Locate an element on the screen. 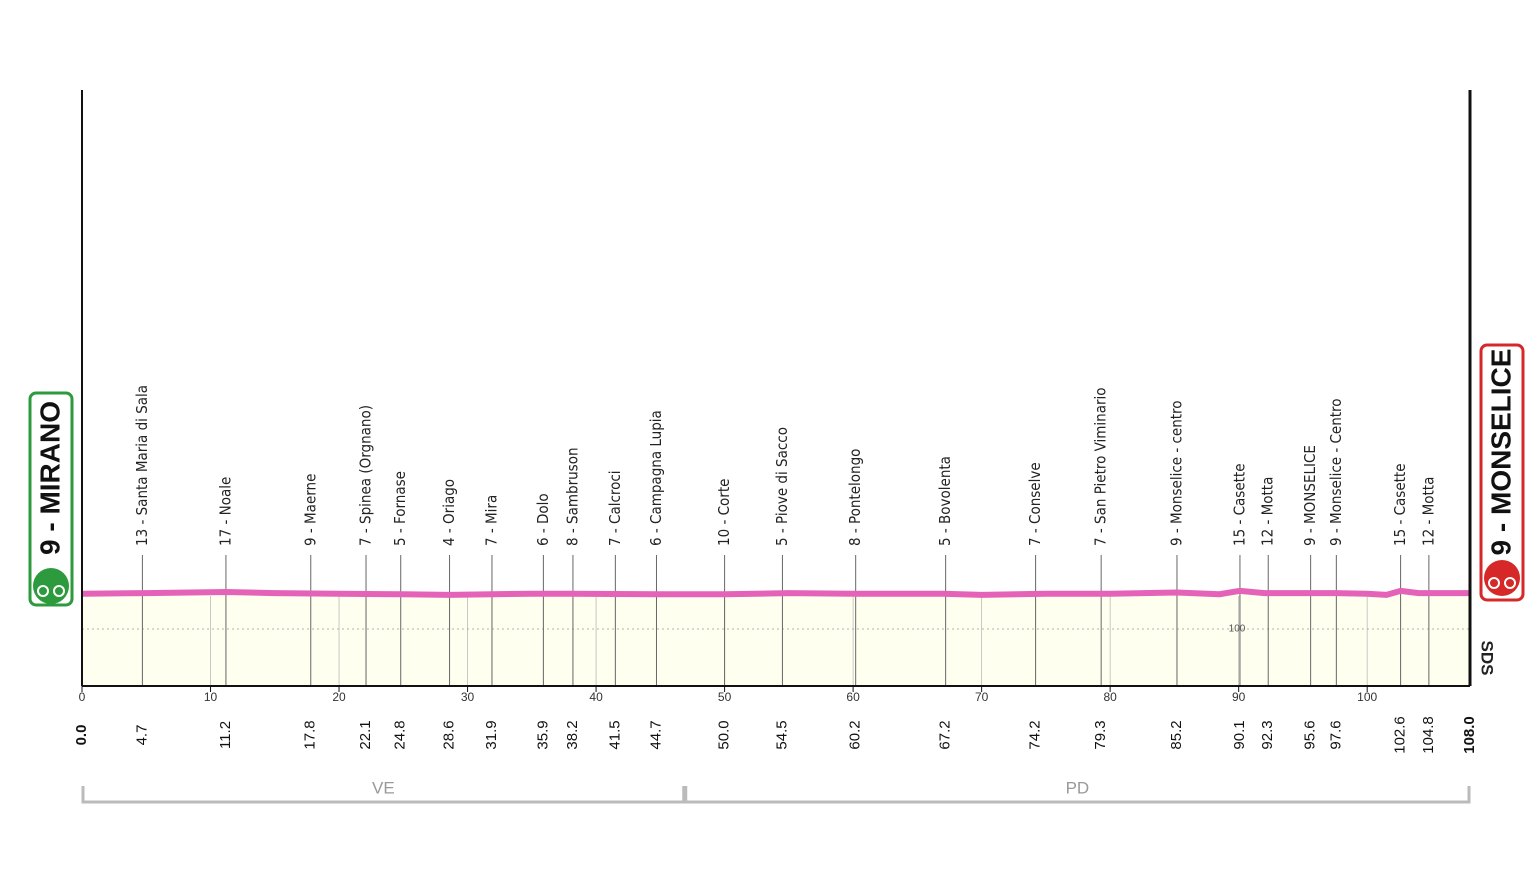  km-label: 44.7 is located at coordinates (655, 734).